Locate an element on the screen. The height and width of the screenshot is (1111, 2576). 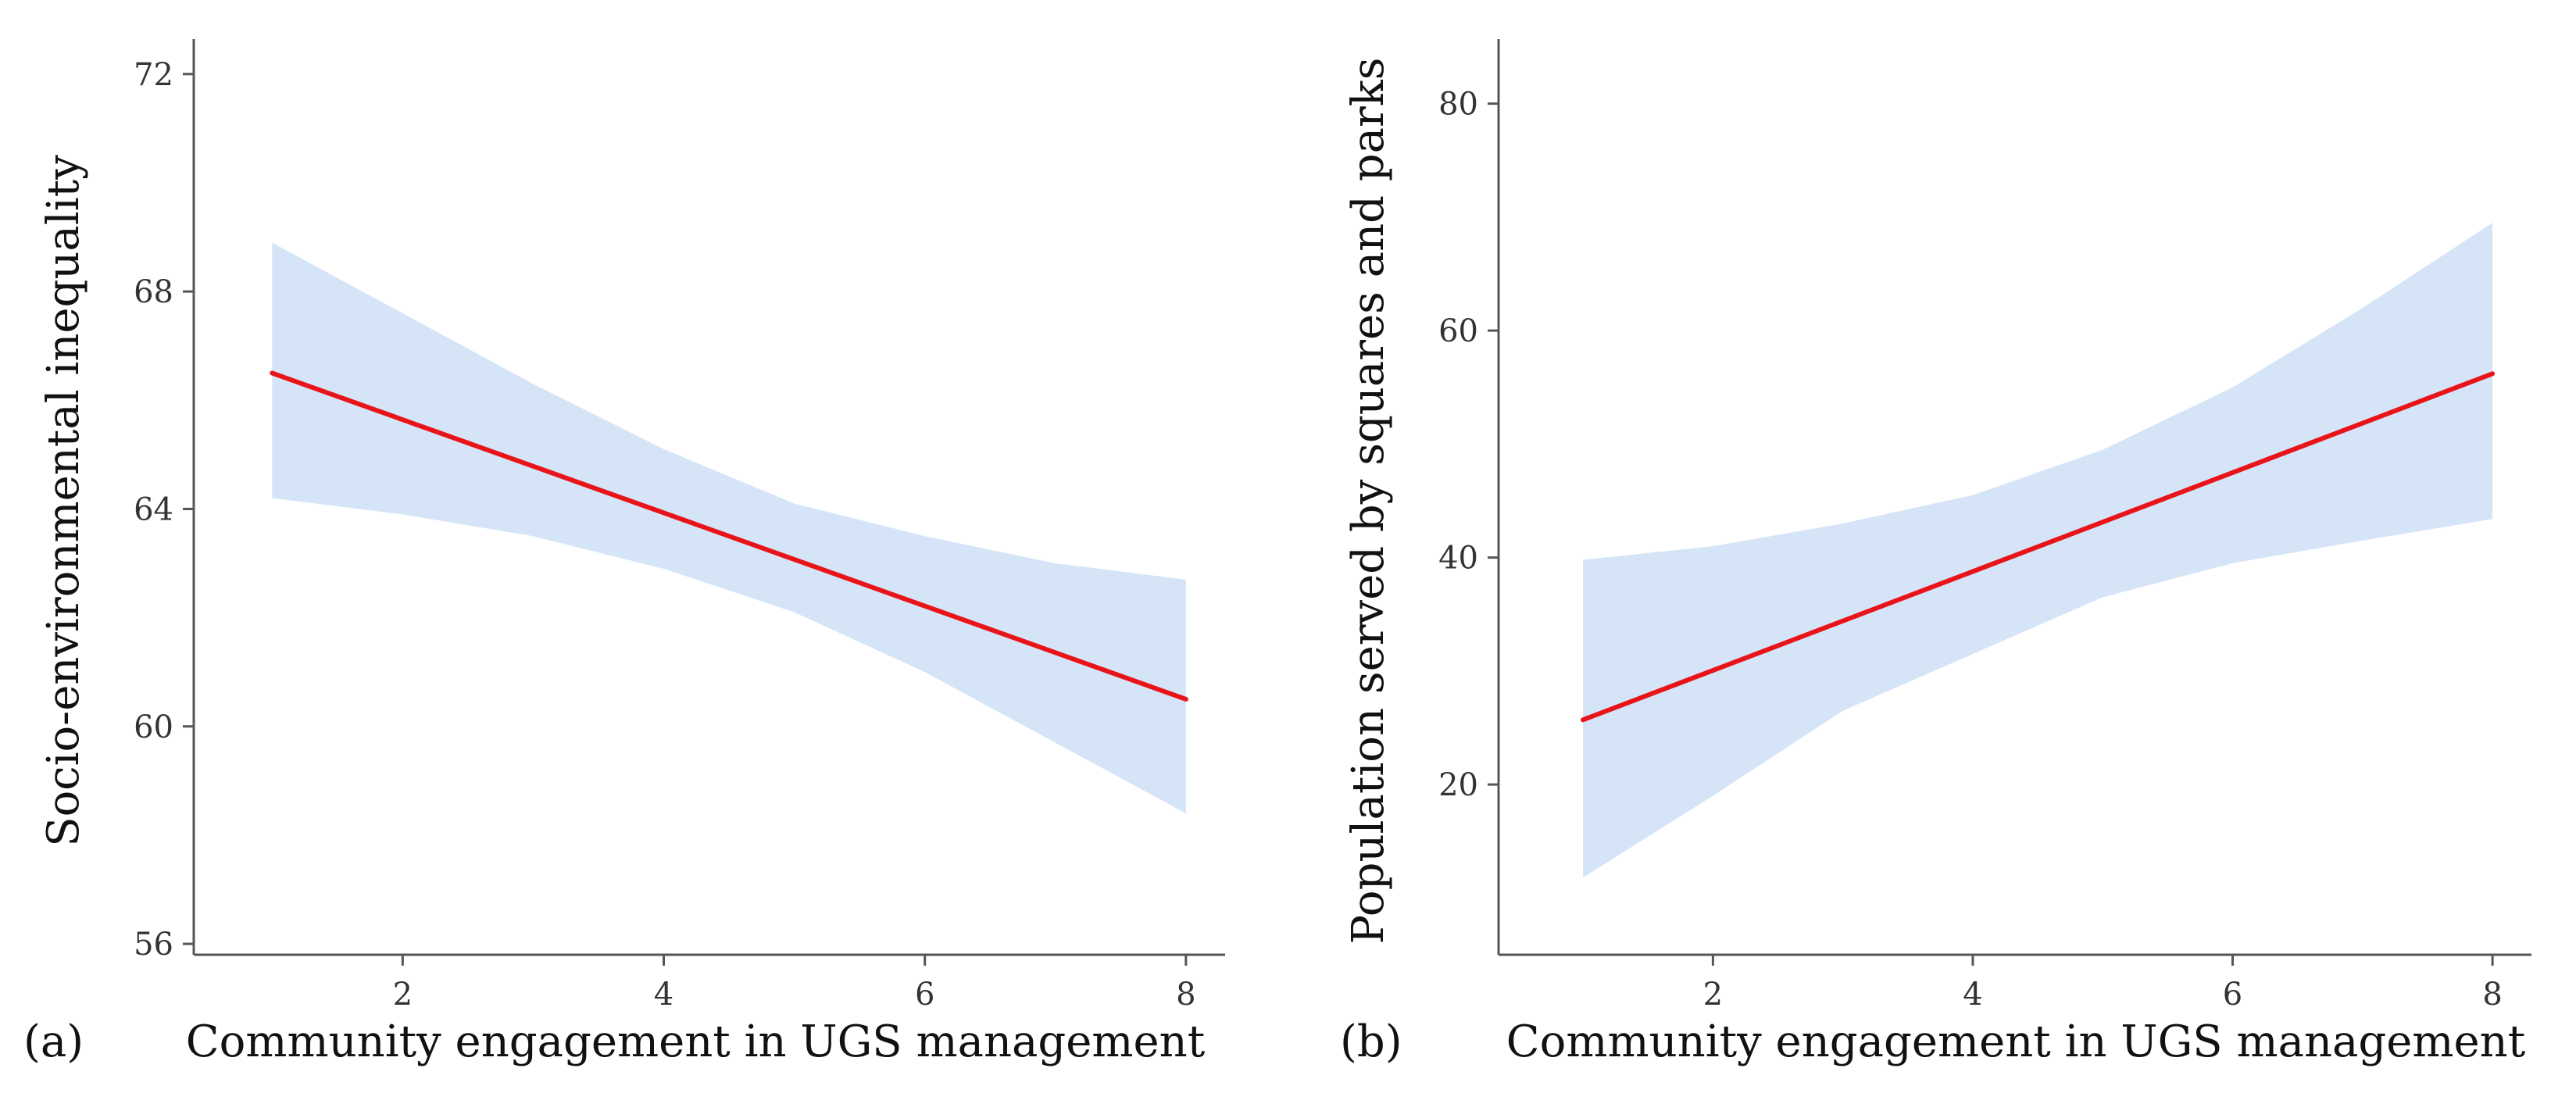
y-tick-label: 64 is located at coordinates (154, 509).